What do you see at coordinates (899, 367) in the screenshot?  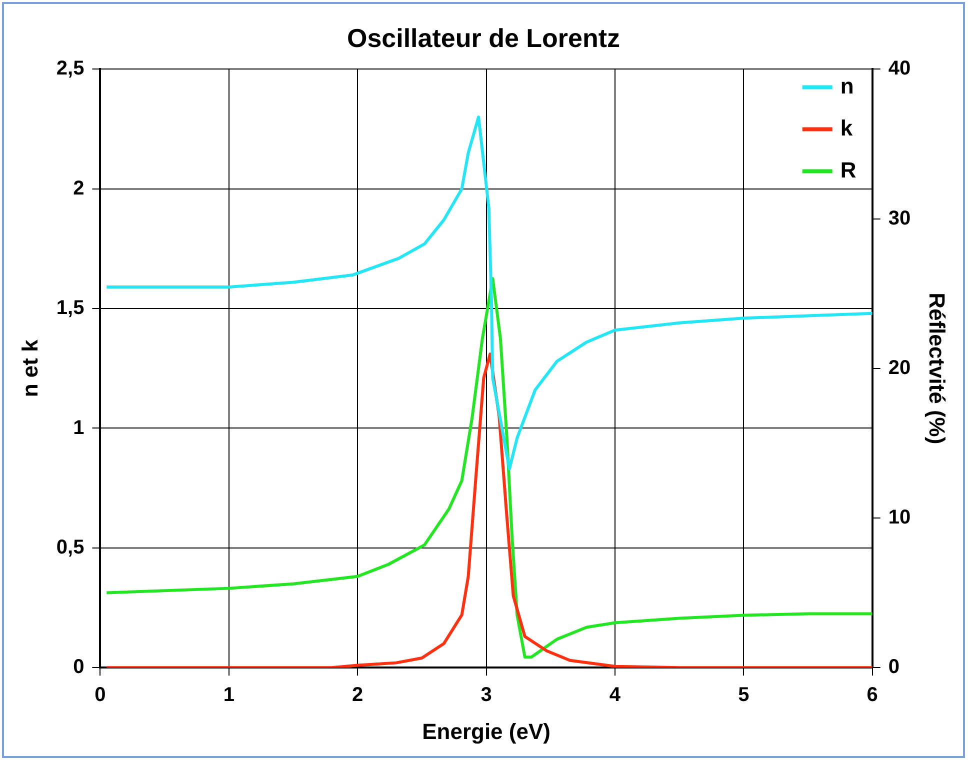 I see `y2-tick-label: 20` at bounding box center [899, 367].